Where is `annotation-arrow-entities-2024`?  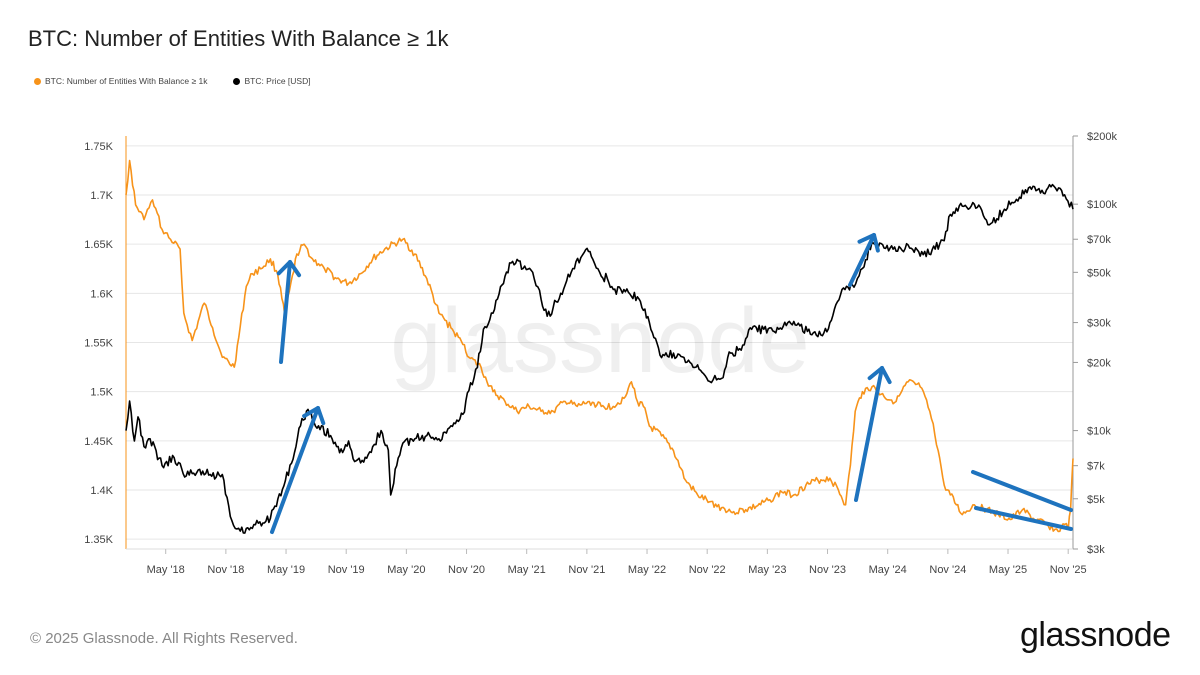 annotation-arrow-entities-2024 is located at coordinates (869, 434).